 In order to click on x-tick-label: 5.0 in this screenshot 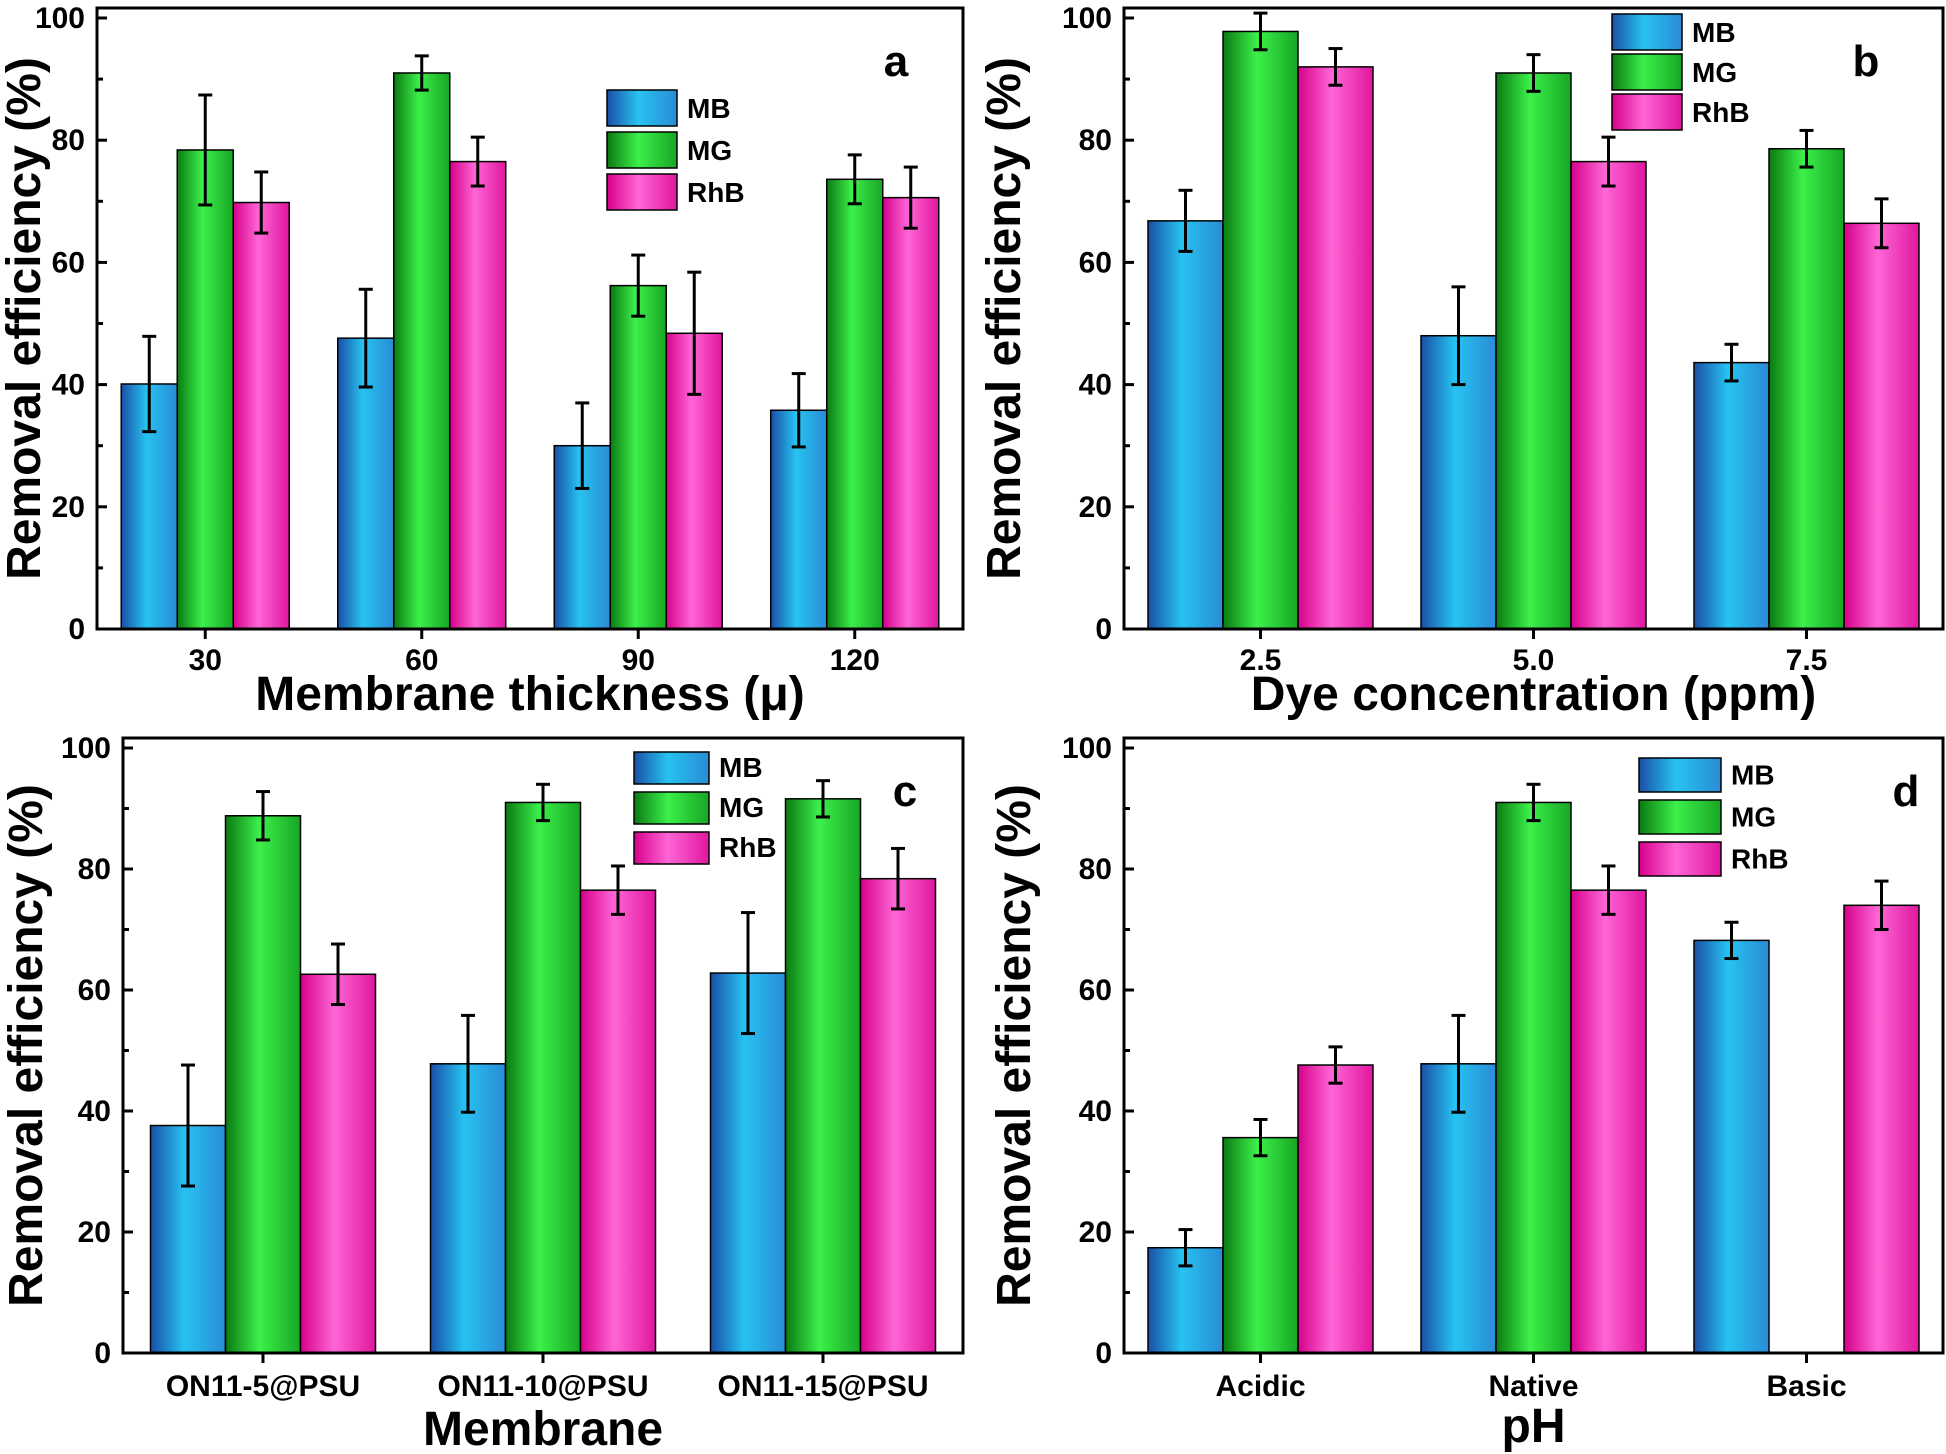, I will do `click(1534, 660)`.